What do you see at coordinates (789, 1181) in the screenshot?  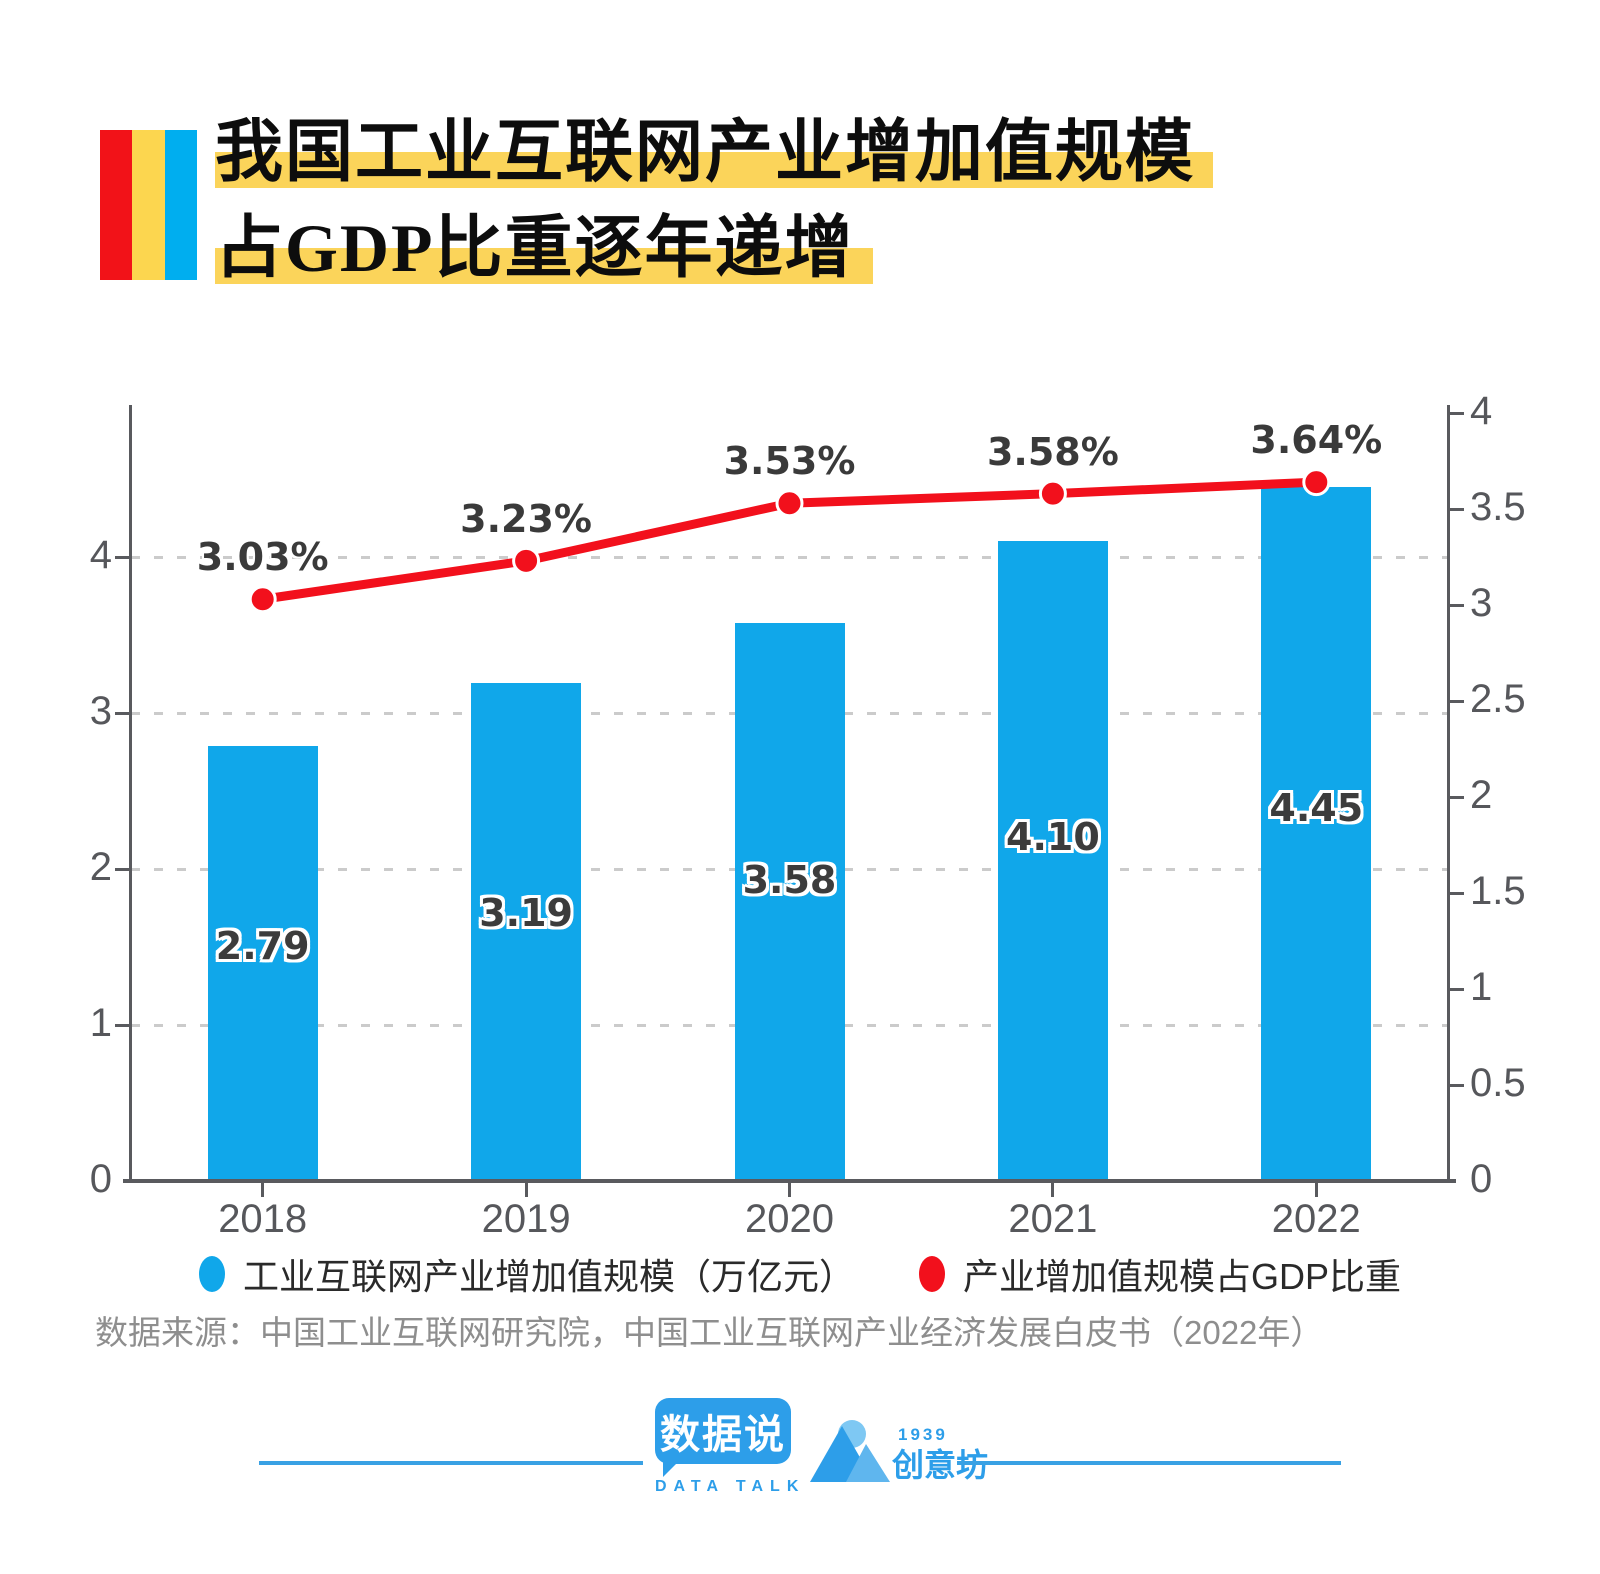 I see `x-axis-line` at bounding box center [789, 1181].